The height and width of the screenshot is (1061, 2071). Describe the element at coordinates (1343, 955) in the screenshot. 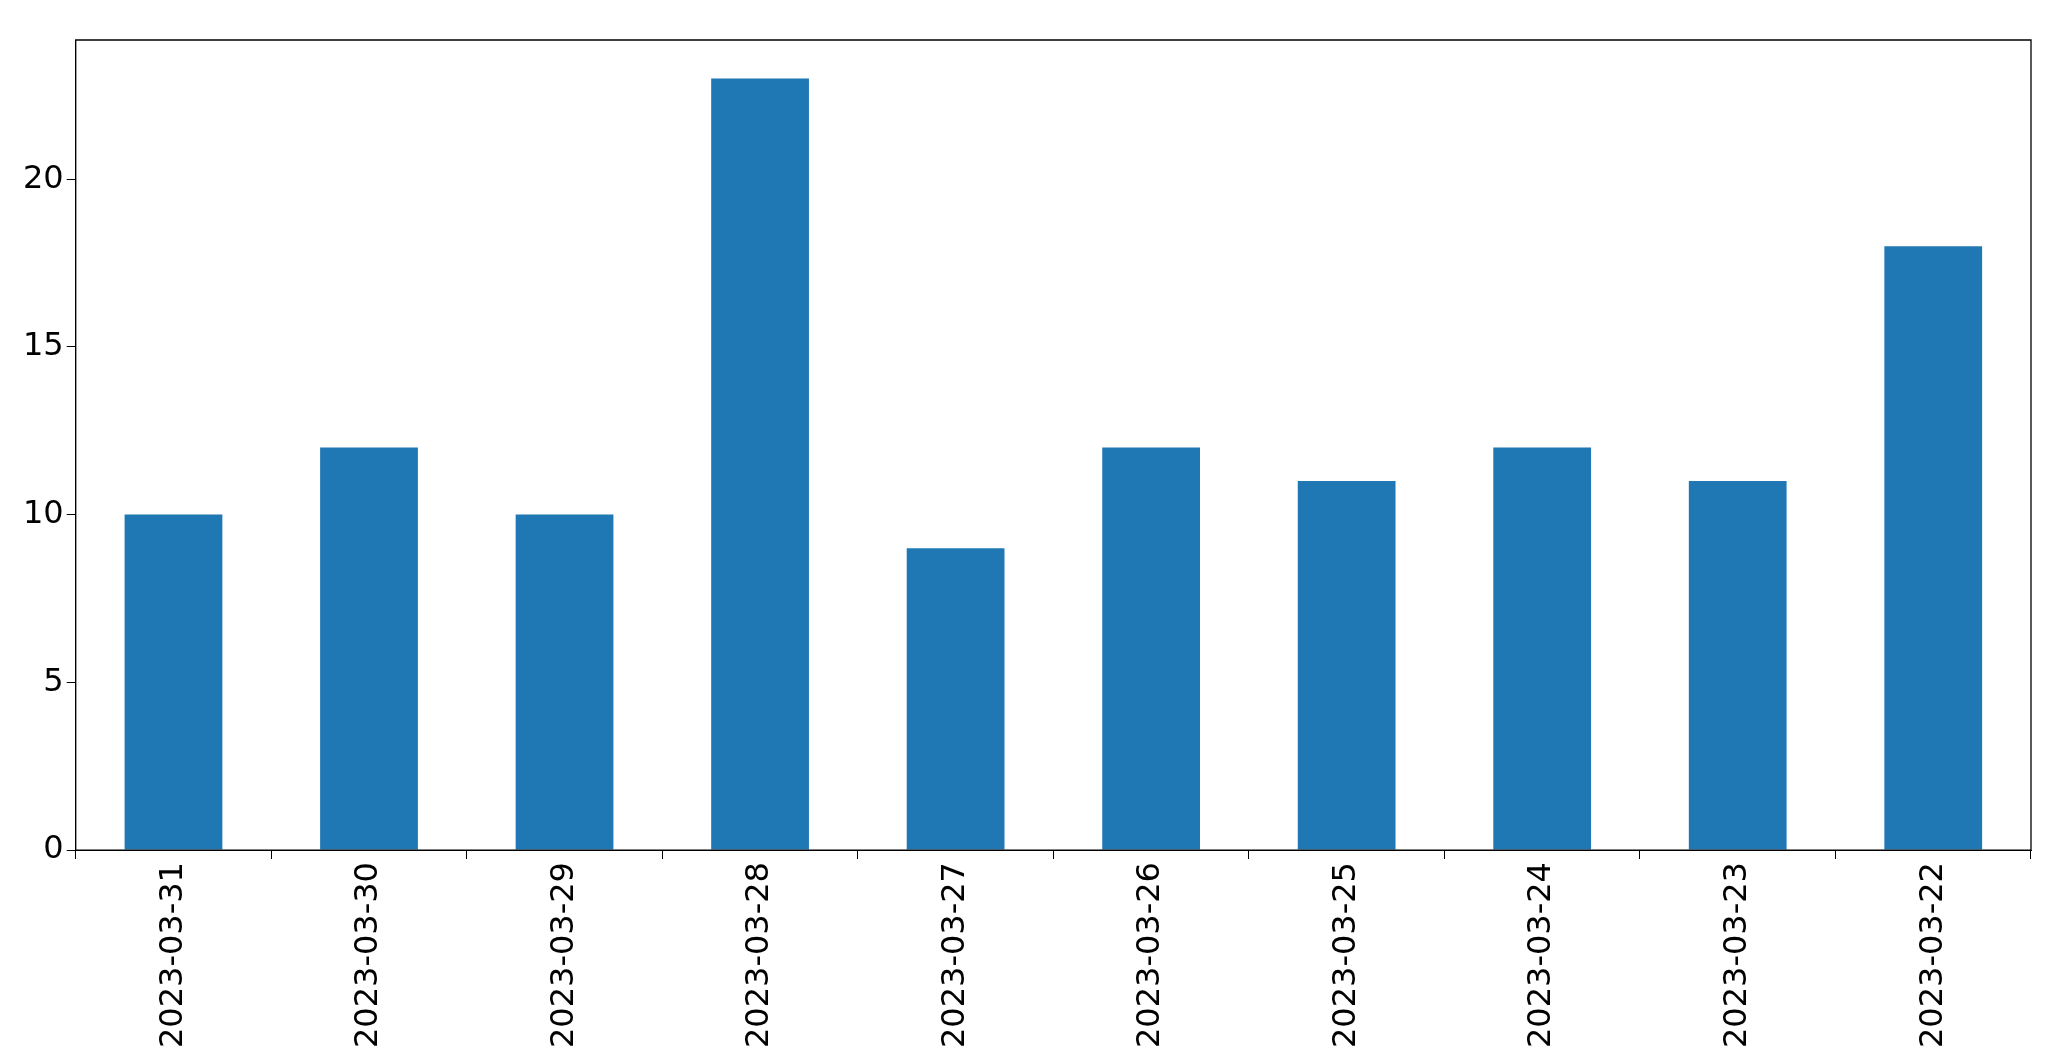

I see `x-tick-label: 2023-03-25` at that location.